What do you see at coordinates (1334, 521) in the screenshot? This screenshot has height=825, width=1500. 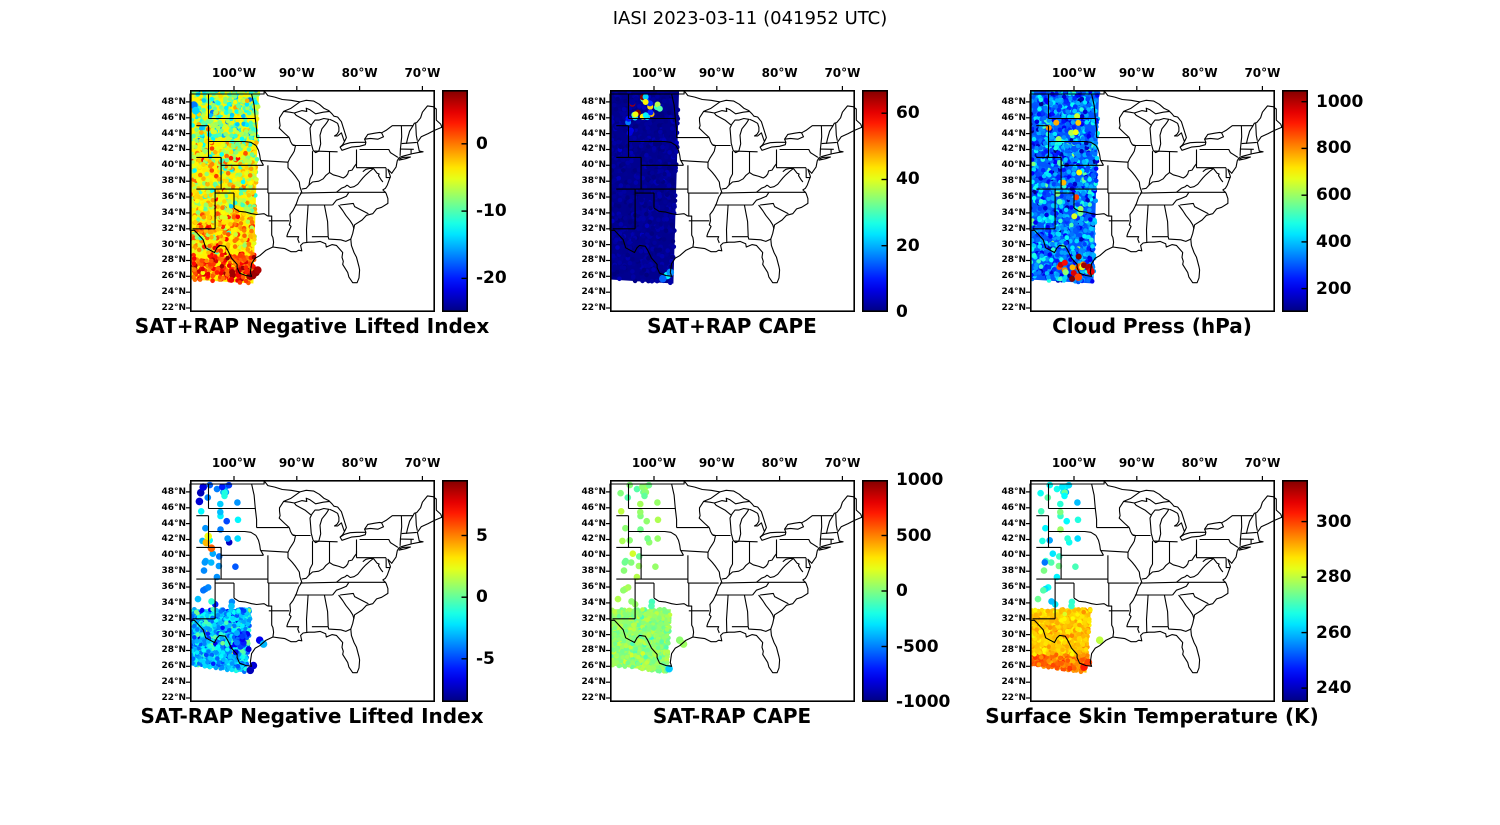 I see `colorbar-tick-label: 300` at bounding box center [1334, 521].